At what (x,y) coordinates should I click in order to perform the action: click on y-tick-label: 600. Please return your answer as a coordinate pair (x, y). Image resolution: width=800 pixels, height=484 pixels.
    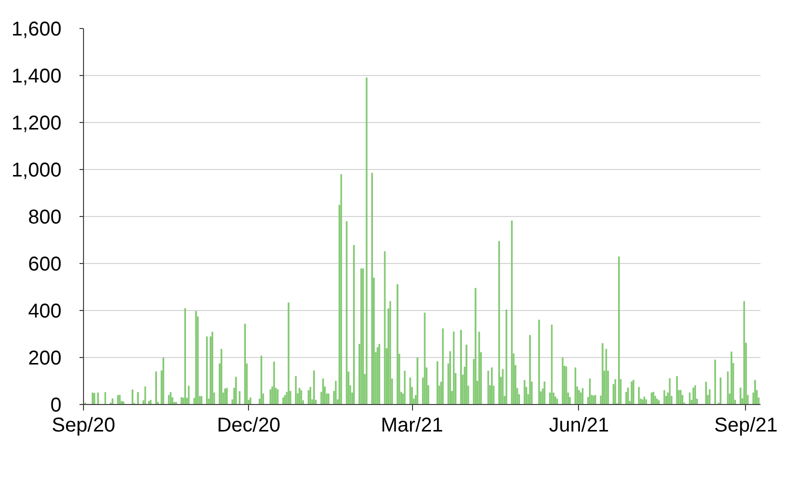
    Looking at the image, I should click on (45, 265).